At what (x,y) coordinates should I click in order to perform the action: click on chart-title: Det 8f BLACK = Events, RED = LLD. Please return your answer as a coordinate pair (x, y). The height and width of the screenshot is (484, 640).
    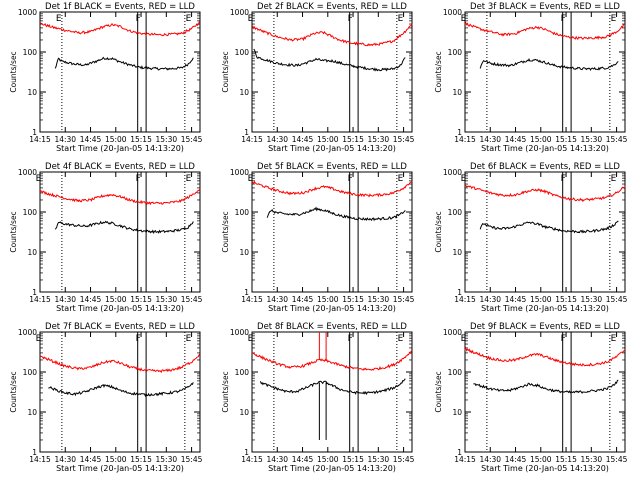
    Looking at the image, I should click on (332, 327).